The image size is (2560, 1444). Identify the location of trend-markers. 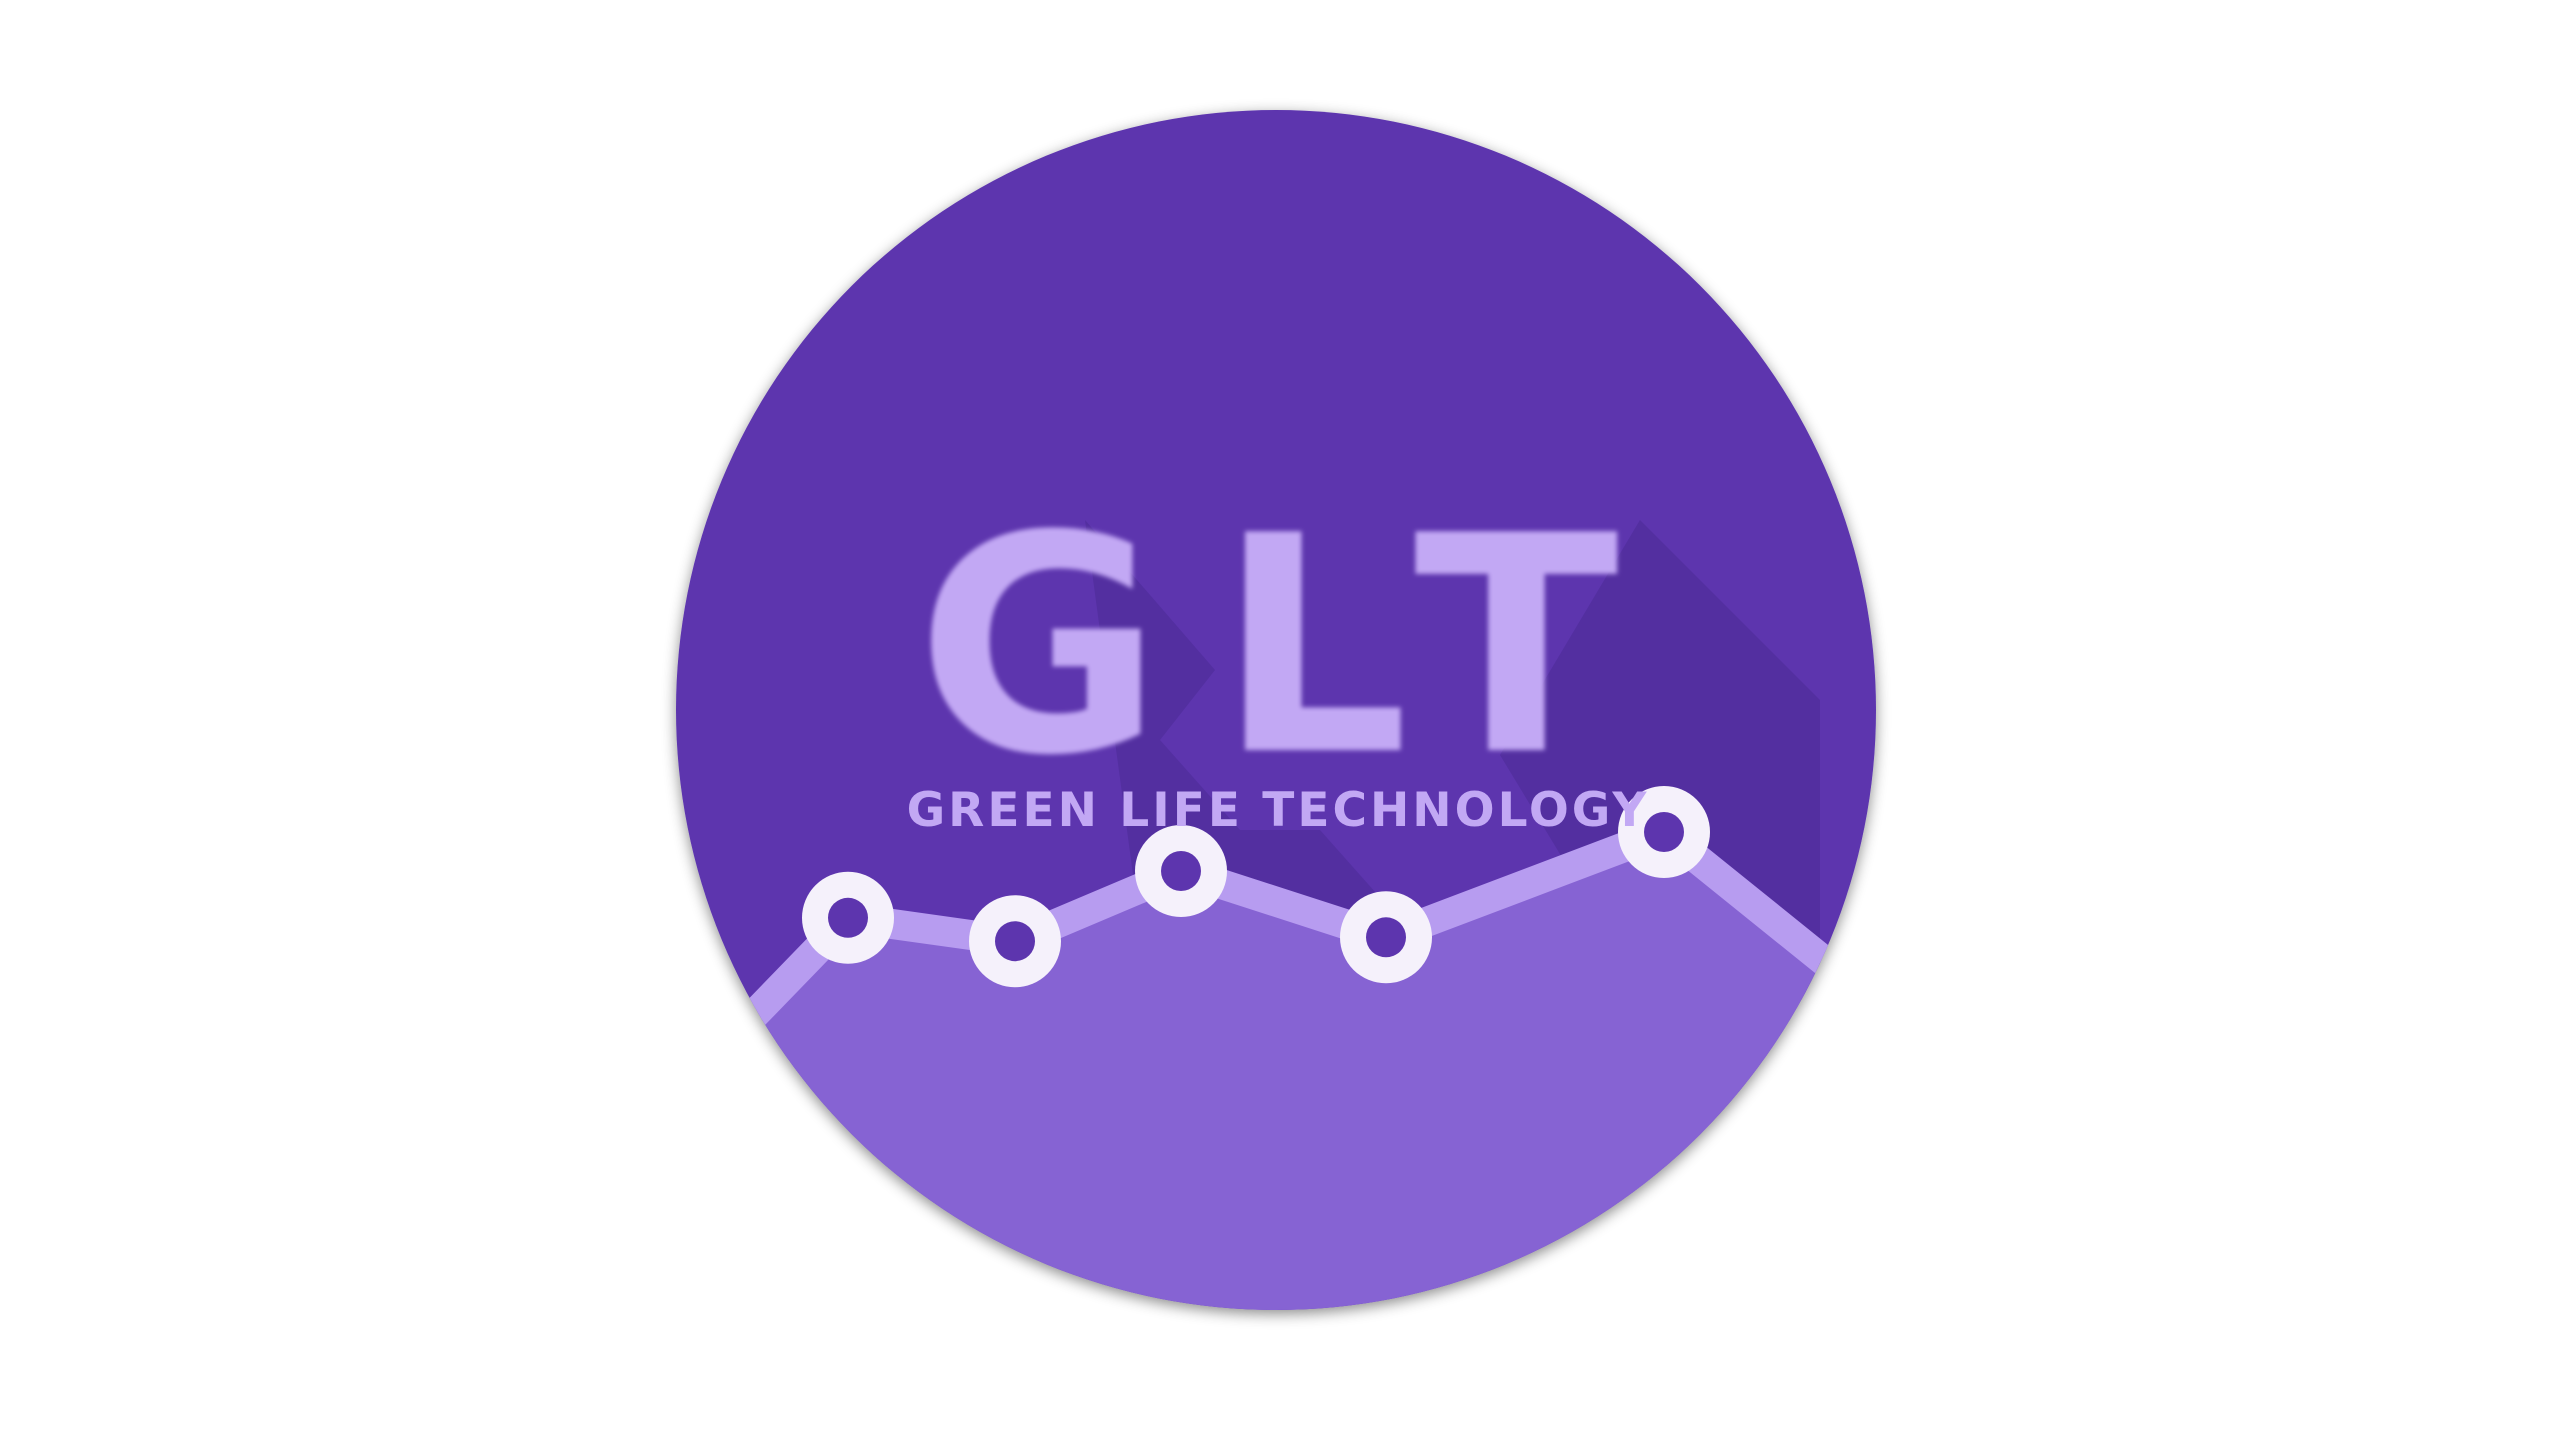
(1256, 887).